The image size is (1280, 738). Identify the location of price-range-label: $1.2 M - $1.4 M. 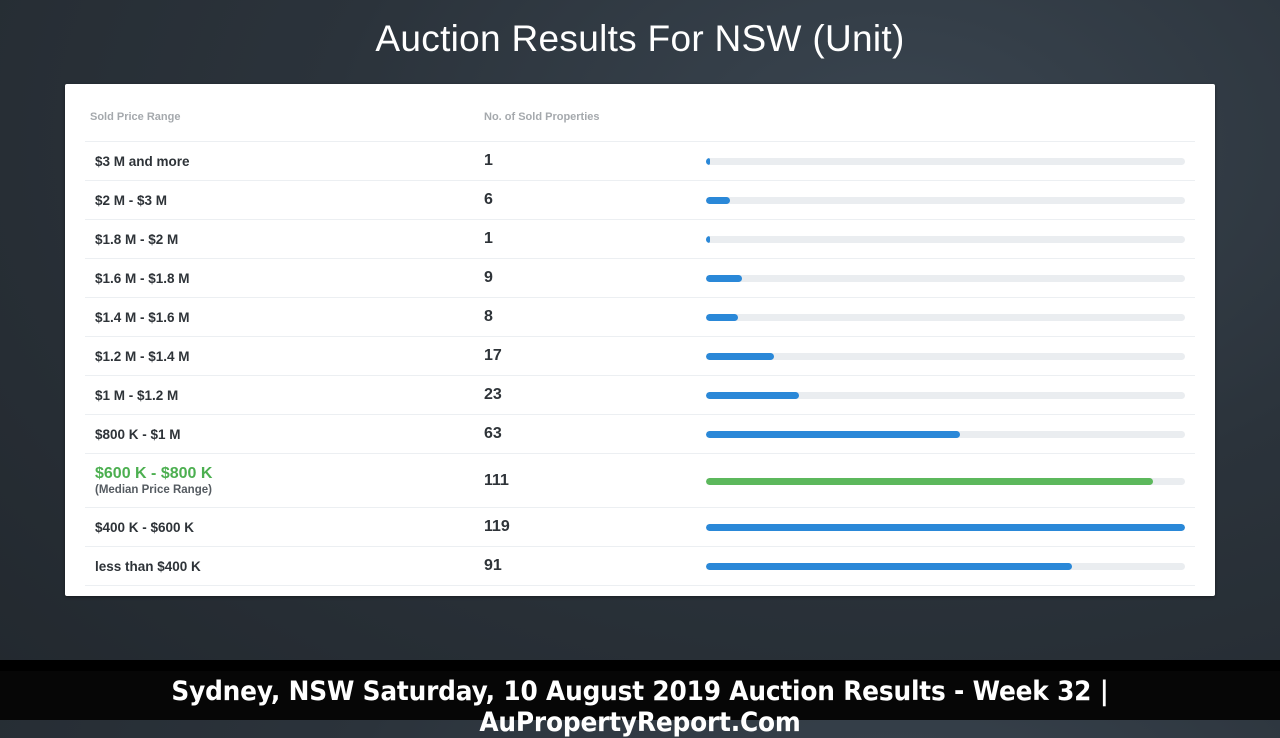
(142, 356).